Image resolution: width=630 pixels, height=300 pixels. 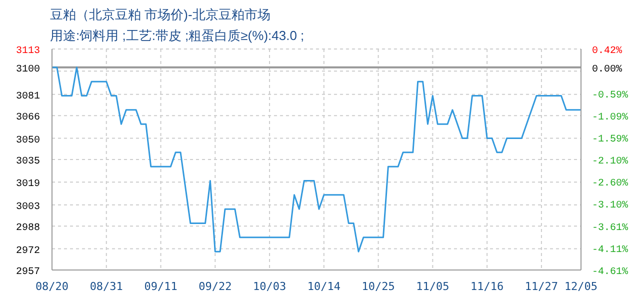 What do you see at coordinates (28, 140) in the screenshot?
I see `y-tick-label: 3050` at bounding box center [28, 140].